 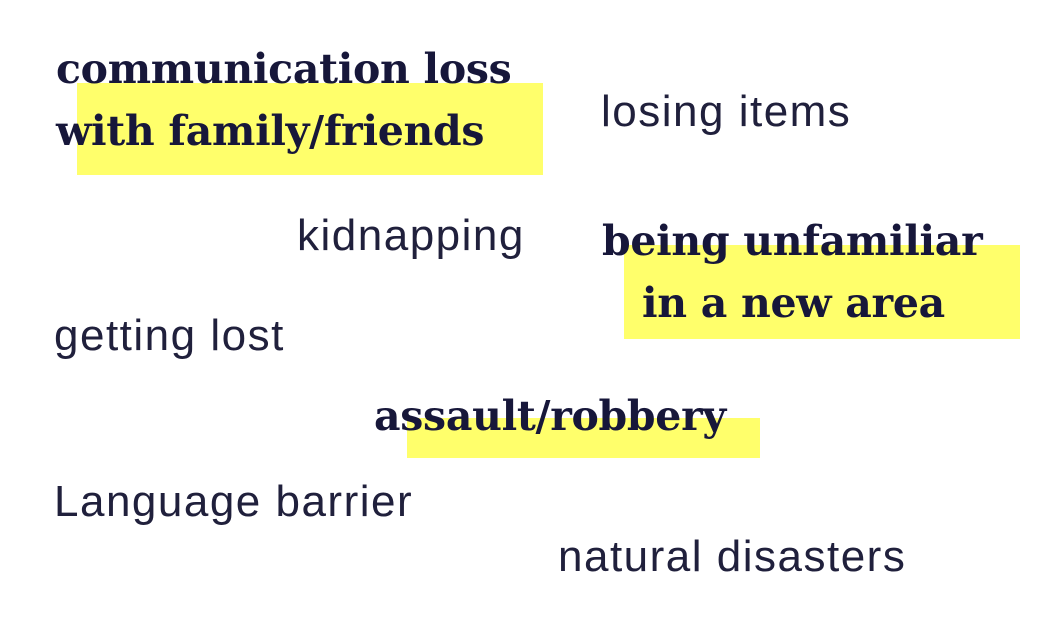 What do you see at coordinates (284, 69) in the screenshot?
I see `term-communication-loss-line1: communication loss` at bounding box center [284, 69].